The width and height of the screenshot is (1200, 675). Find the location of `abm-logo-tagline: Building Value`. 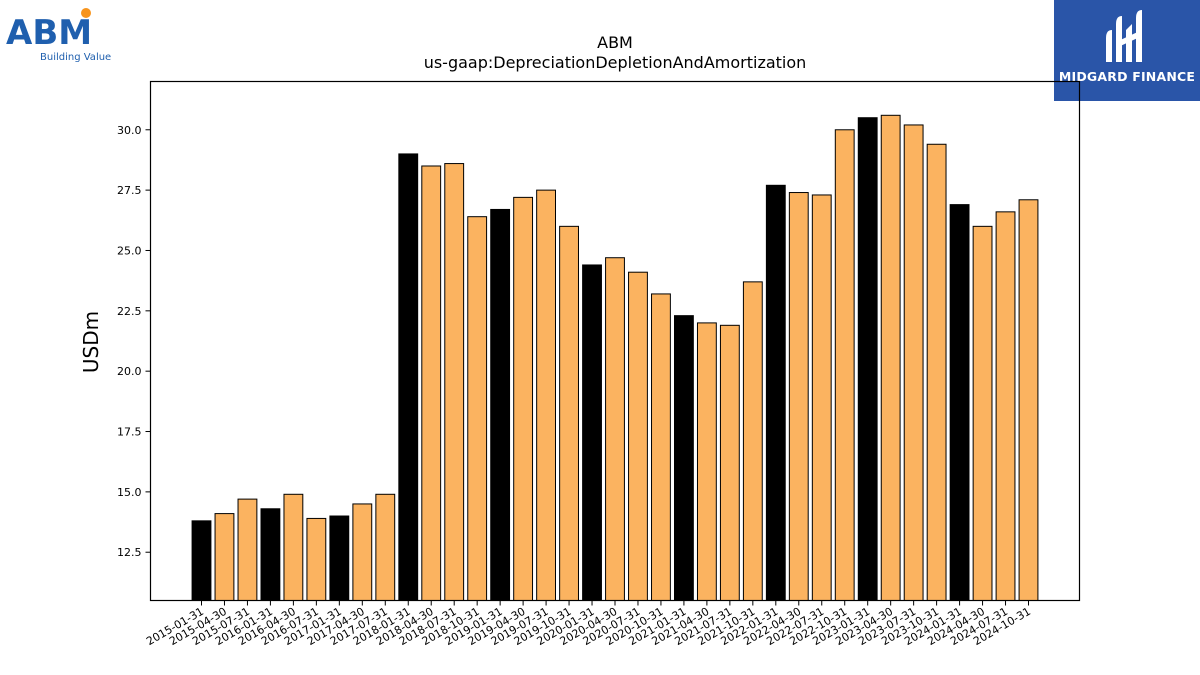

abm-logo-tagline: Building Value is located at coordinates (75, 57).